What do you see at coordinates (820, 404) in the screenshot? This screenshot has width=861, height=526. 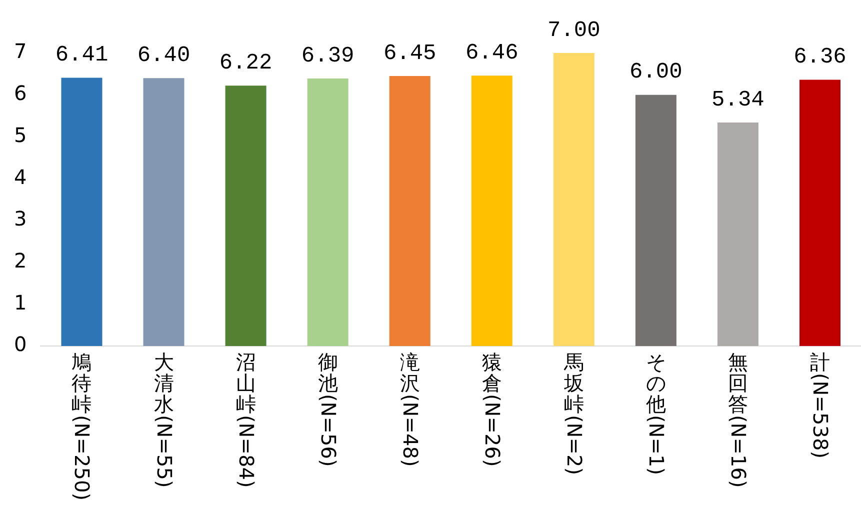 I see `x-tick-label: 計(N=538)` at bounding box center [820, 404].